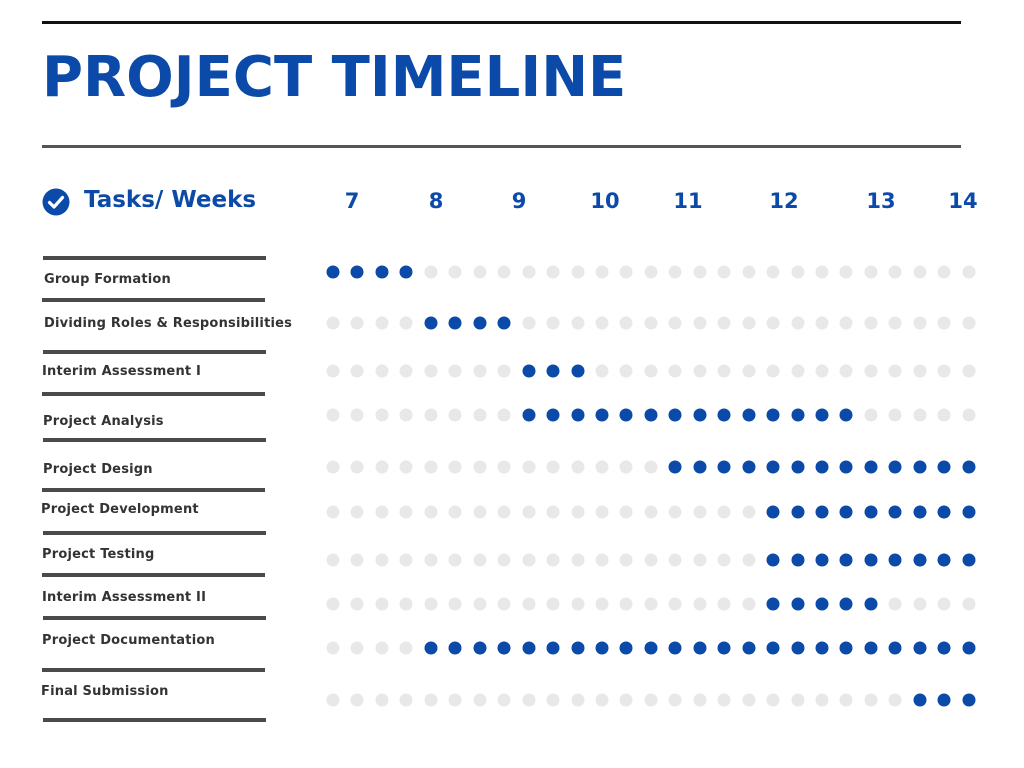 This screenshot has height=768, width=1024. Describe the element at coordinates (128, 640) in the screenshot. I see `task-label: Project Documentation` at that location.